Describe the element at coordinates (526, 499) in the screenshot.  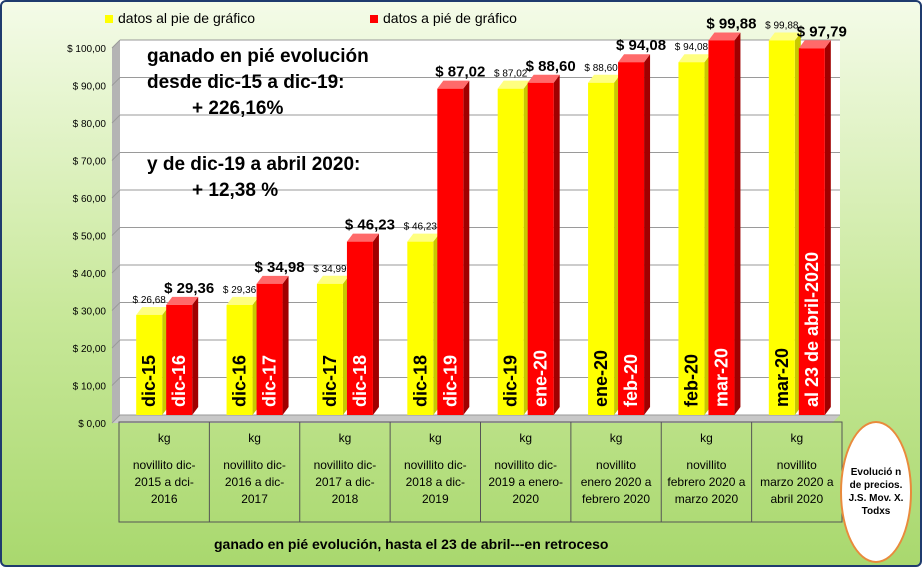
I see `category-line: 2020` at that location.